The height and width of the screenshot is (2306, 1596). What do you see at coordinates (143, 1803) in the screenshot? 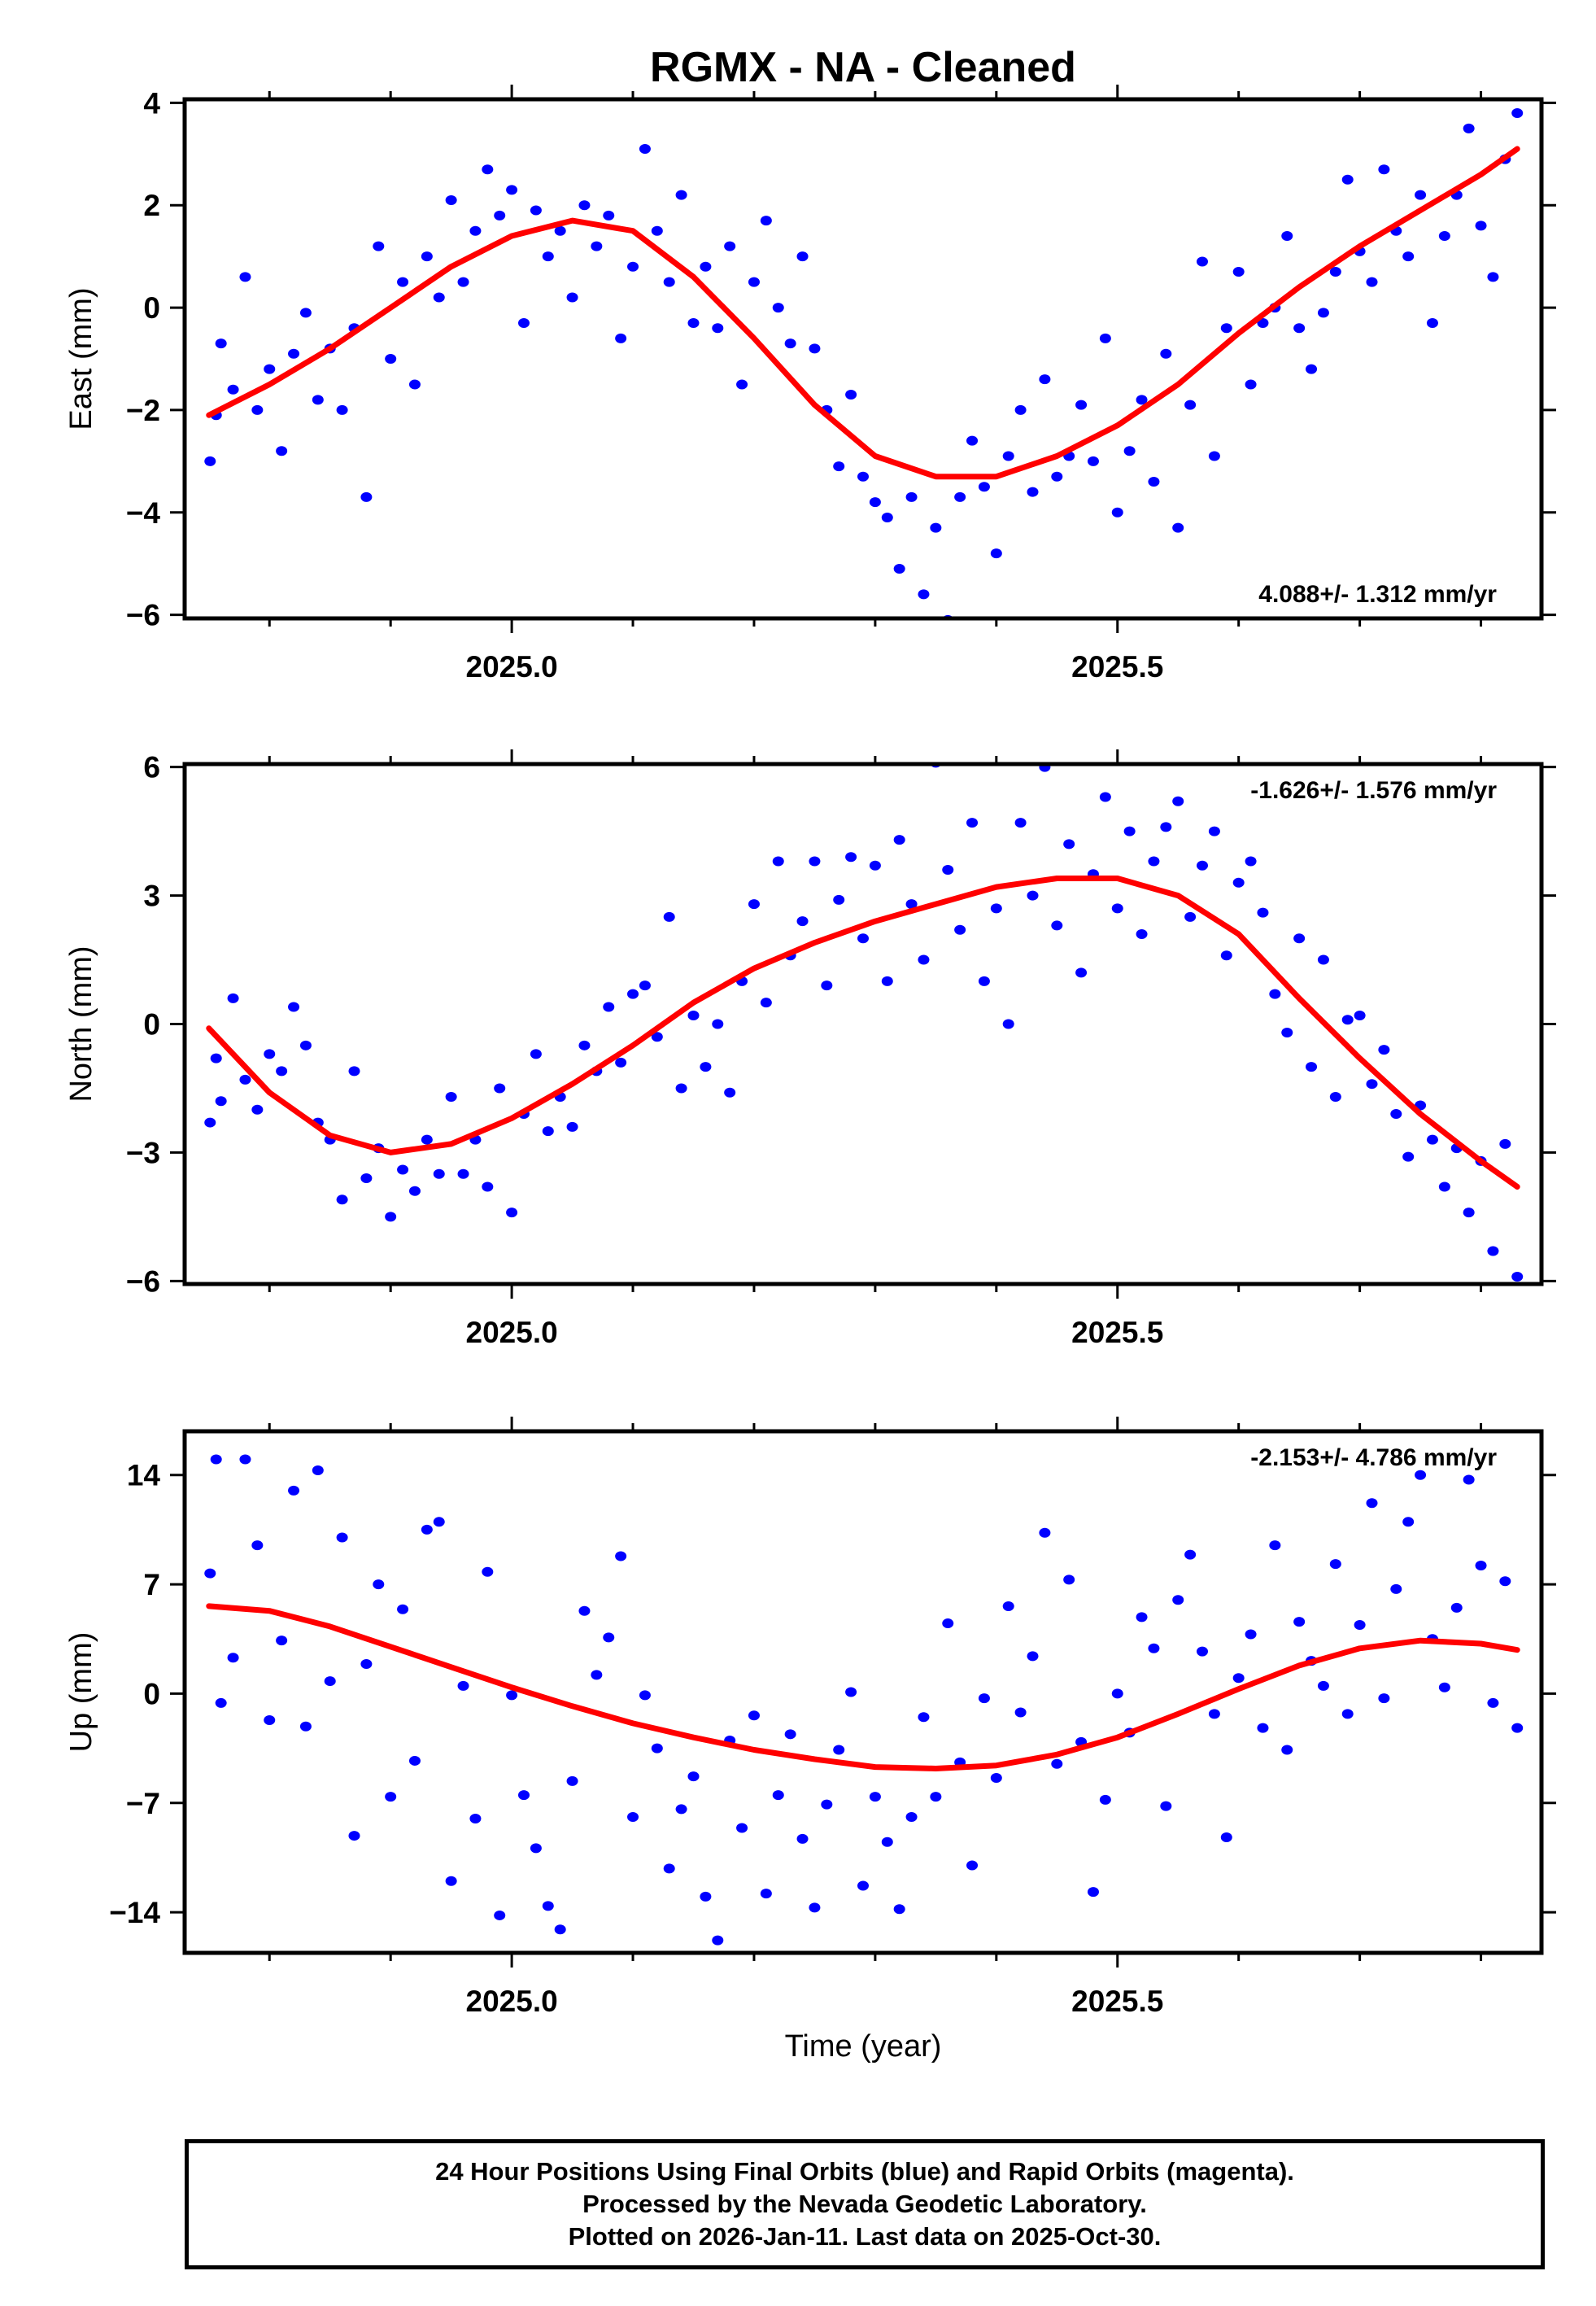
I see `y-tick-label: −7` at bounding box center [143, 1803].